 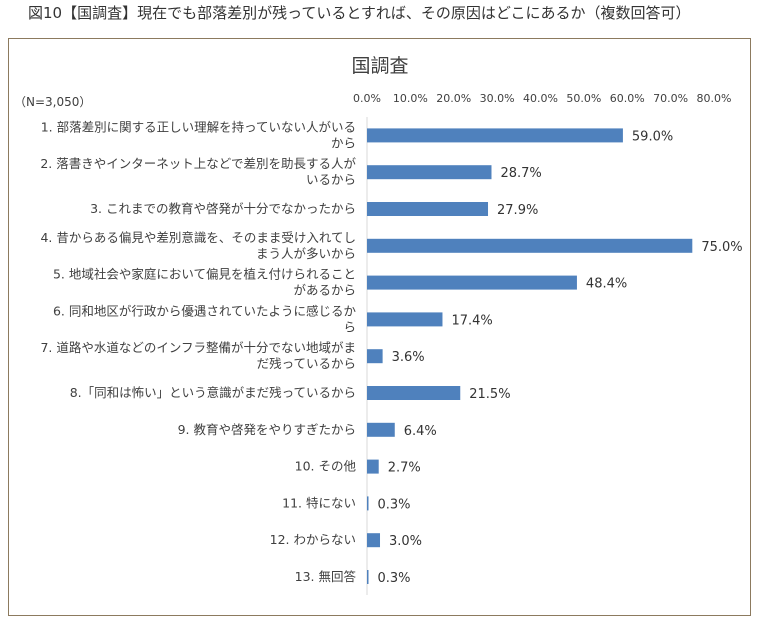 I want to click on category-label: 11. 特にない, so click(x=319, y=502).